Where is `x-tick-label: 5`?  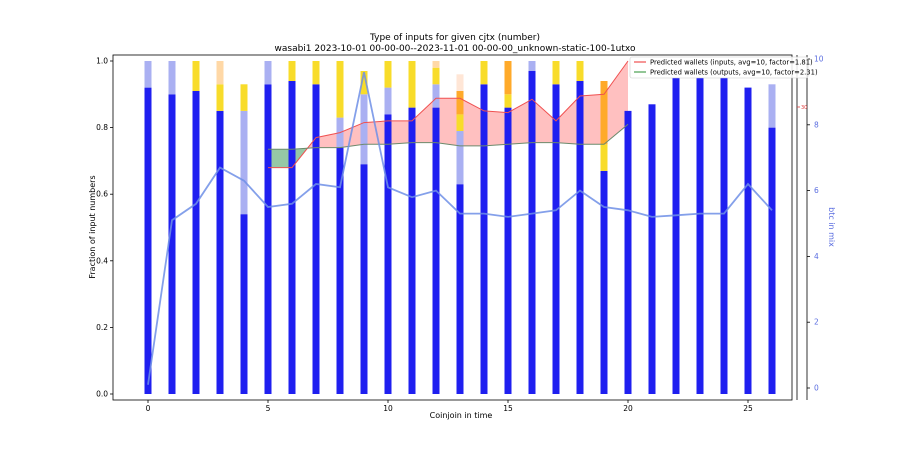
x-tick-label: 5 is located at coordinates (268, 408).